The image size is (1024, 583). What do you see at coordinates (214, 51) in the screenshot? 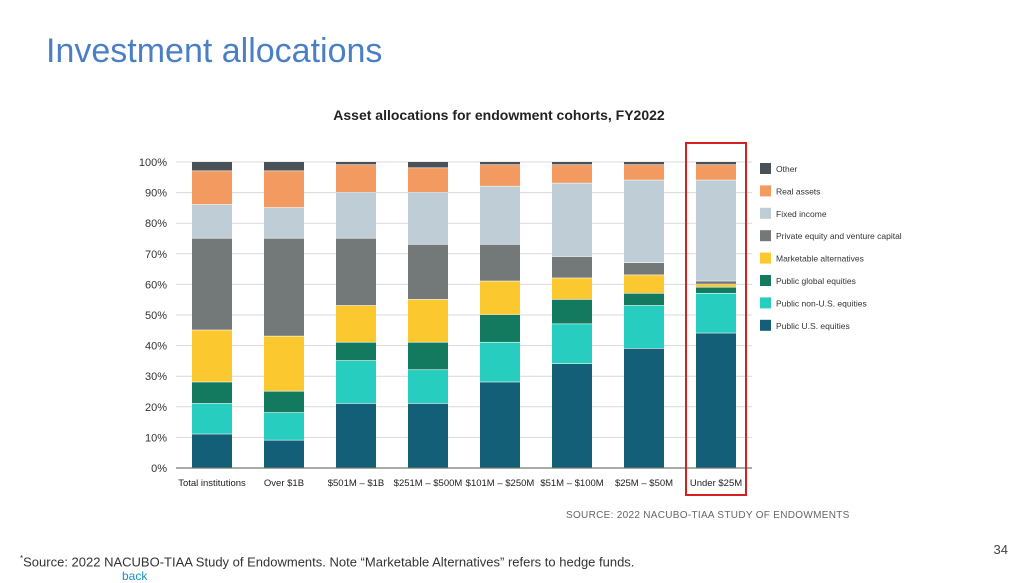
I see `page-title: Investment allocations` at bounding box center [214, 51].